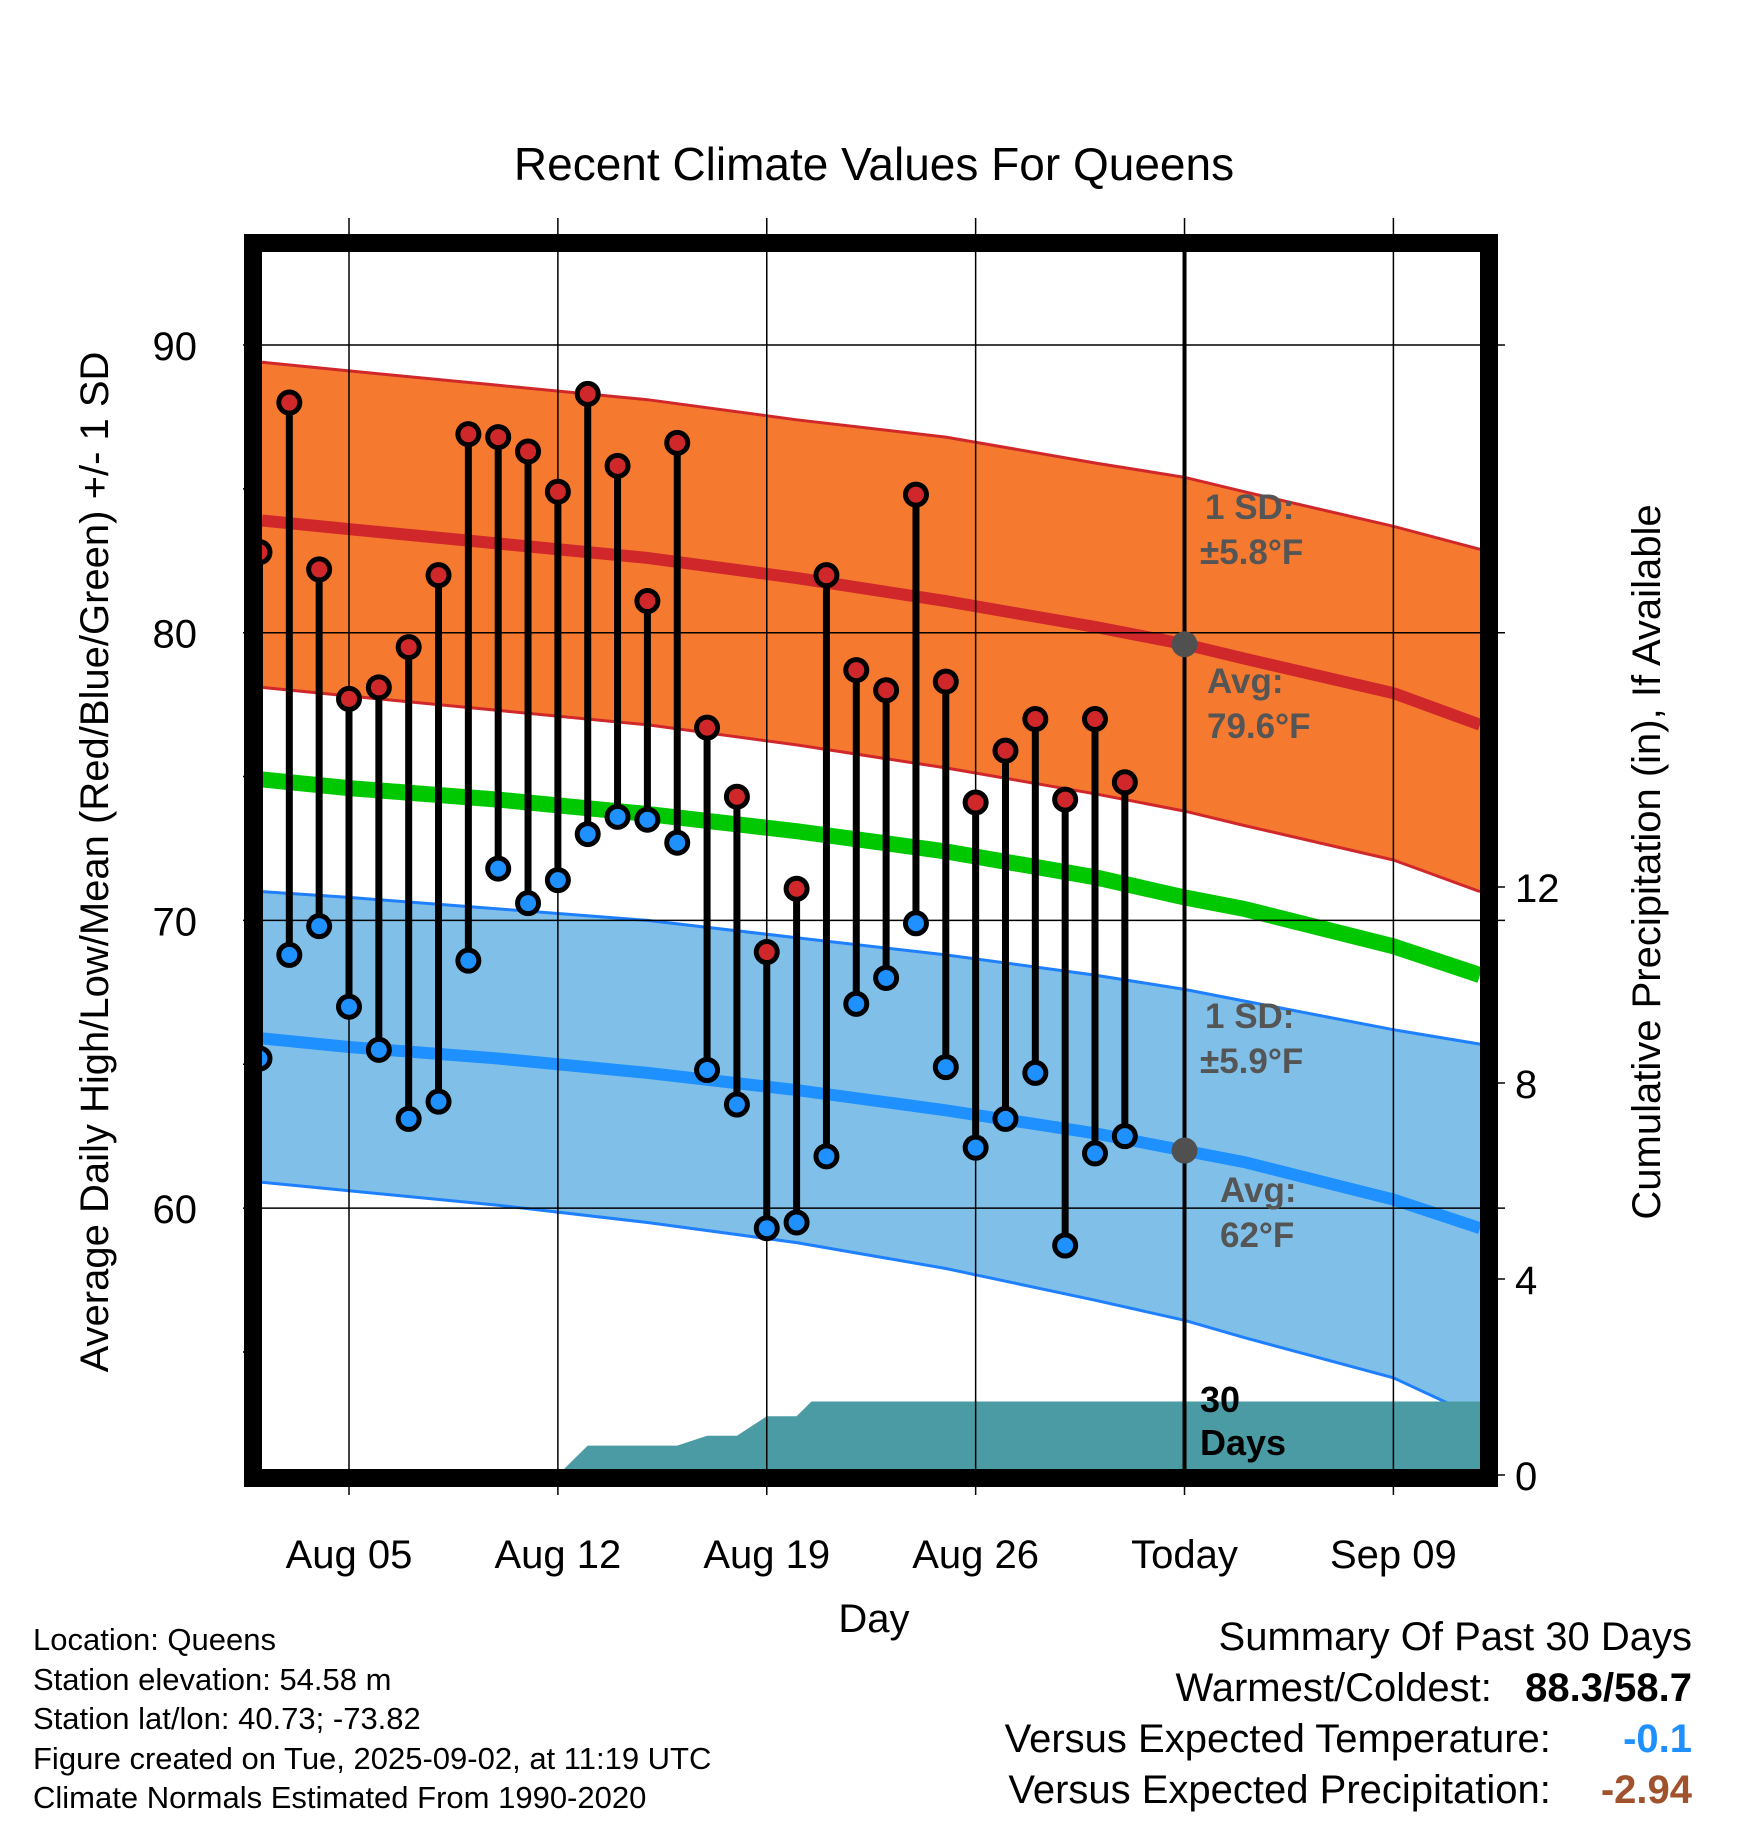 The width and height of the screenshot is (1748, 1828). What do you see at coordinates (1526, 1085) in the screenshot?
I see `y-right-tick-label: 8` at bounding box center [1526, 1085].